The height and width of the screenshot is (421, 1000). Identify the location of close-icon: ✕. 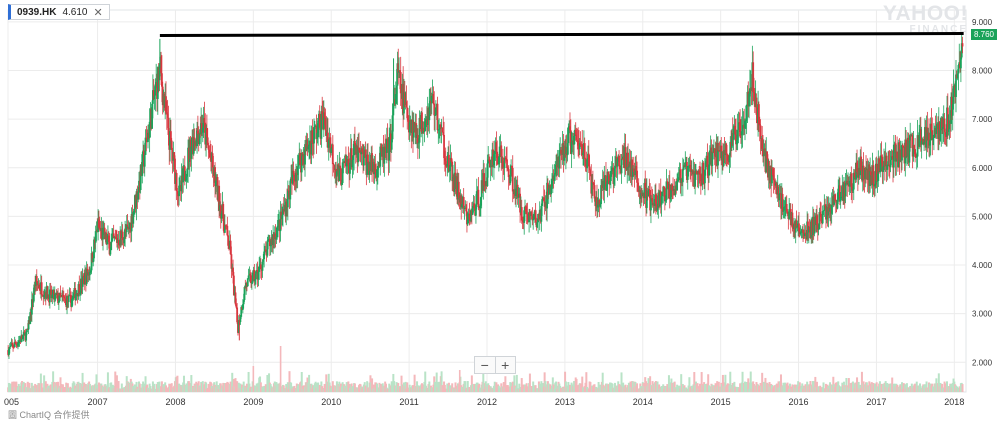
(98, 12).